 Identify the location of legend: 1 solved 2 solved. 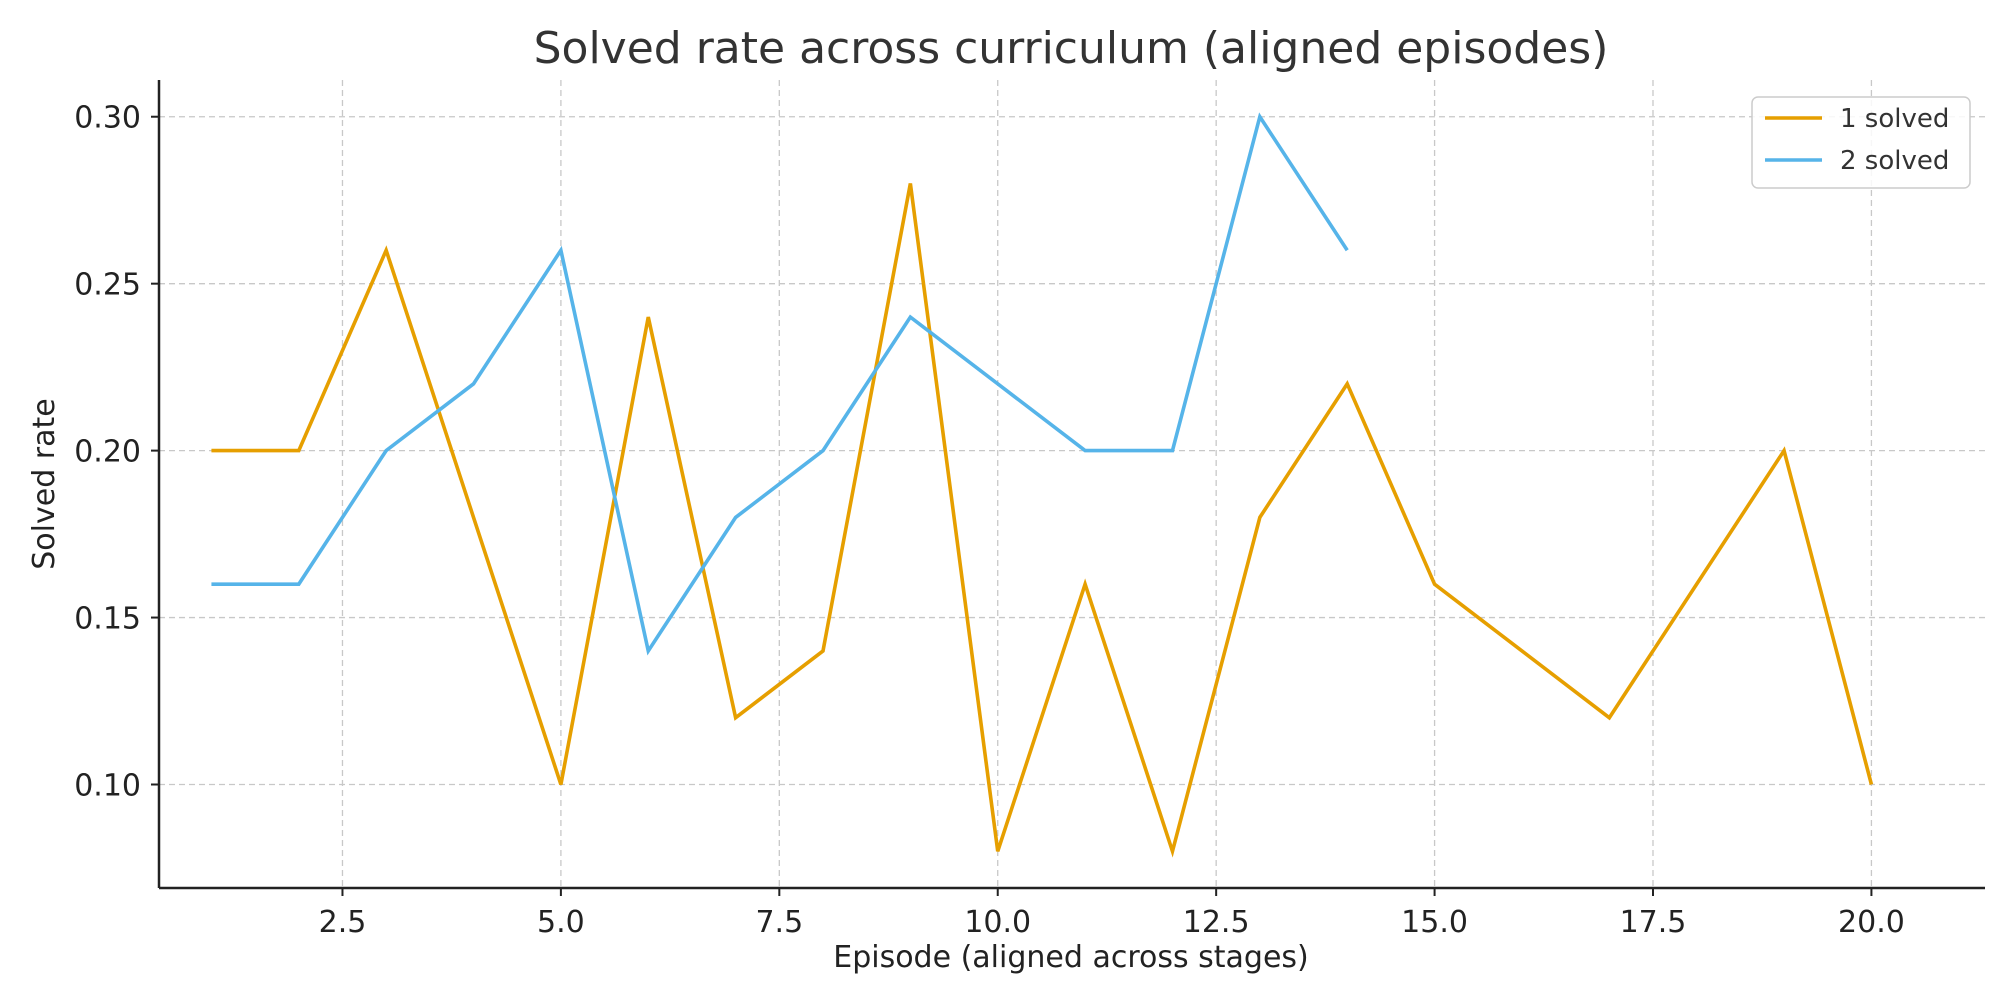
(1861, 142).